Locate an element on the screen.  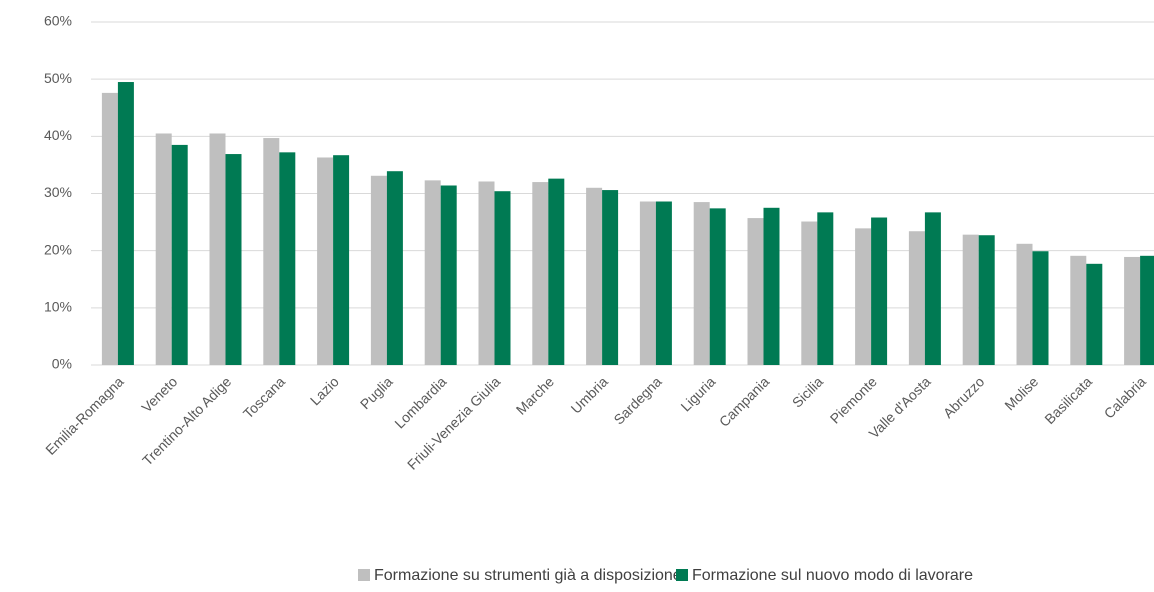
x-tick-label: Abruzzo is located at coordinates (964, 397).